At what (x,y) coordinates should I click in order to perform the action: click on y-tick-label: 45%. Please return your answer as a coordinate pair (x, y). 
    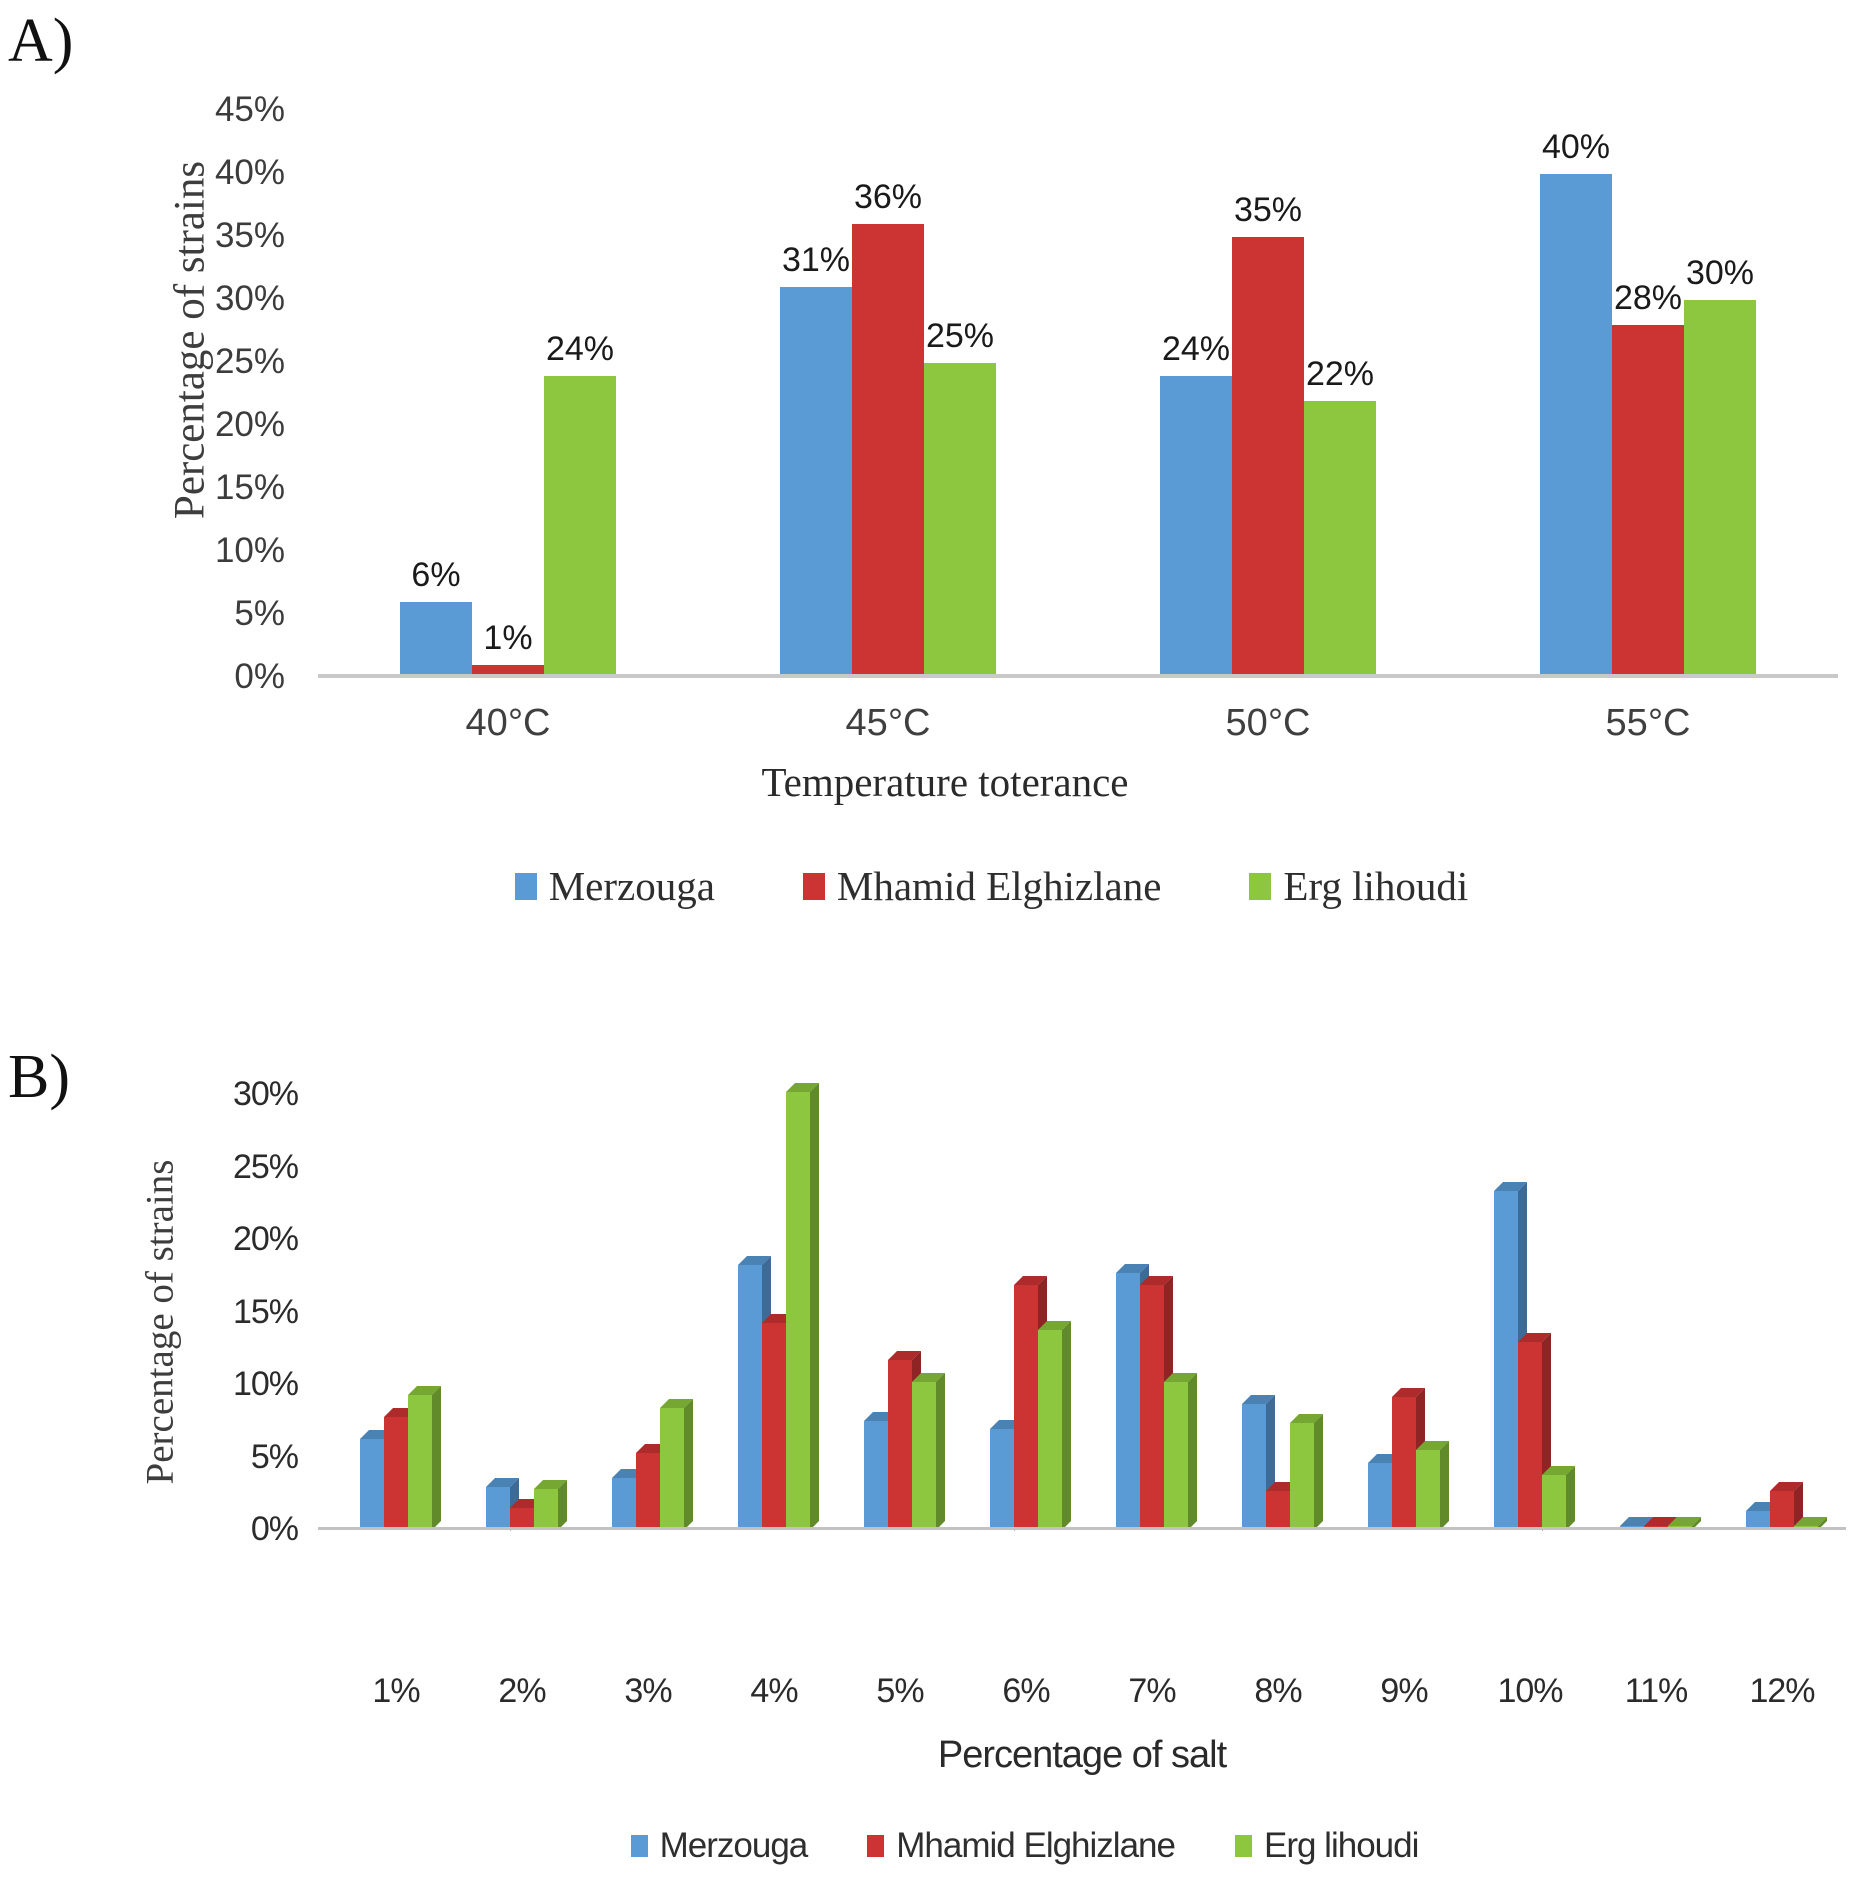
    Looking at the image, I should click on (249, 109).